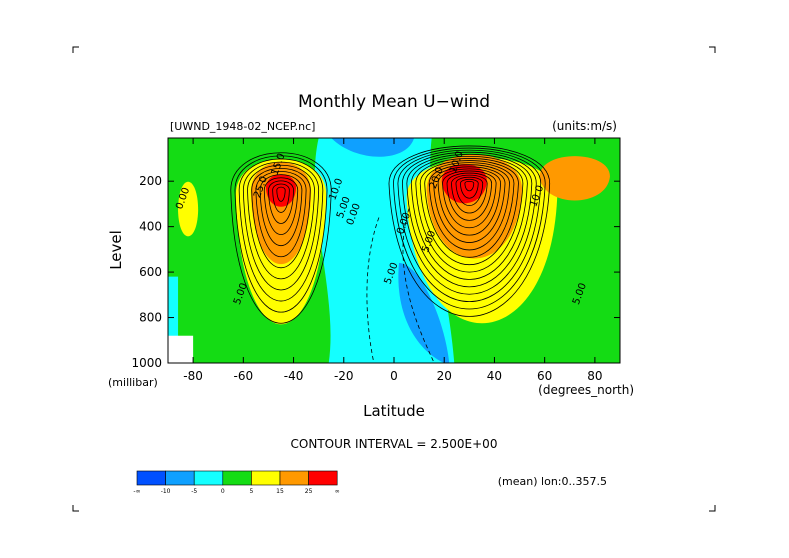 Image resolution: width=789 pixels, height=558 pixels. Describe the element at coordinates (223, 491) in the screenshot. I see `colorbar-label: 0` at that location.